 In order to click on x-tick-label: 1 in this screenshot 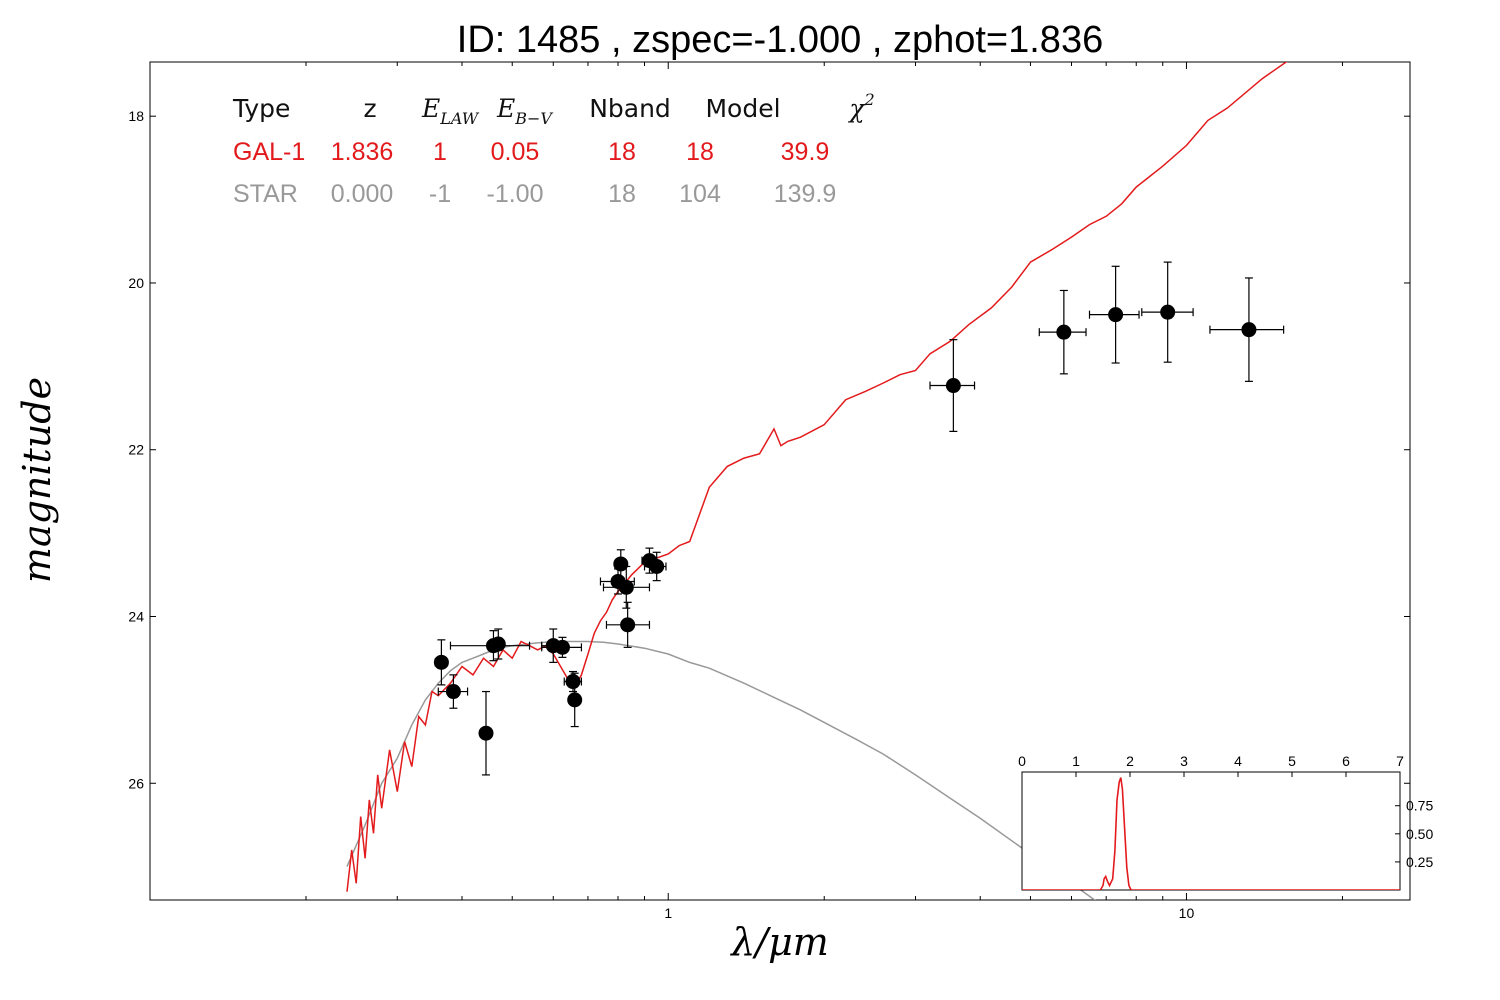, I will do `click(668, 913)`.